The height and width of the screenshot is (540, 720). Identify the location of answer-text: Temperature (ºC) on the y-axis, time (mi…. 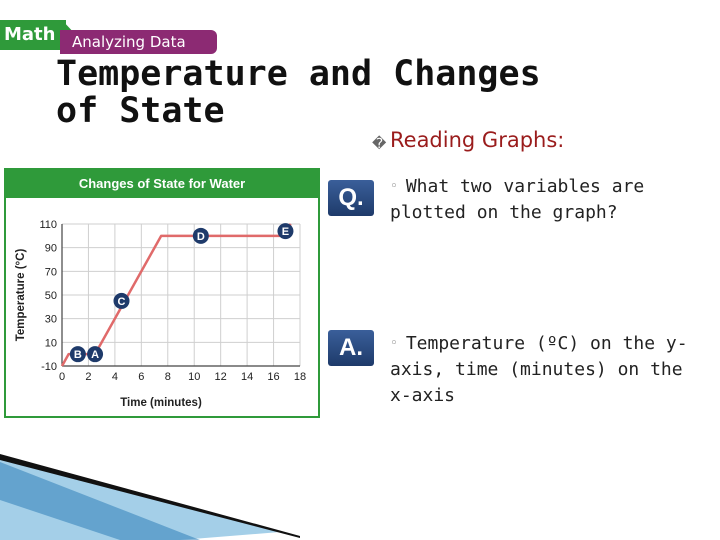
(539, 369).